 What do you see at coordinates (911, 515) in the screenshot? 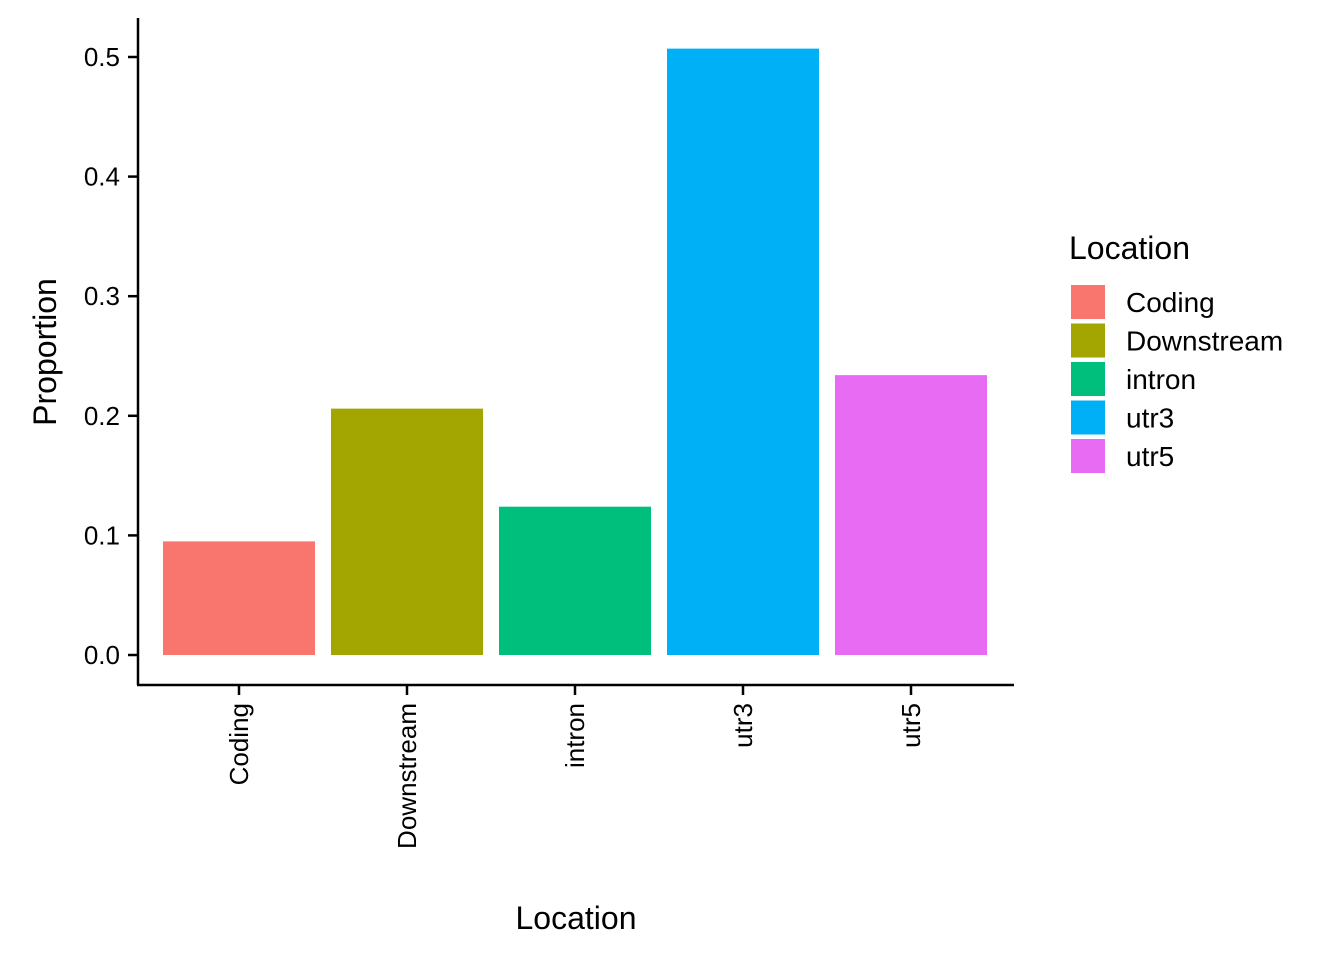
I see `bar-utr5` at bounding box center [911, 515].